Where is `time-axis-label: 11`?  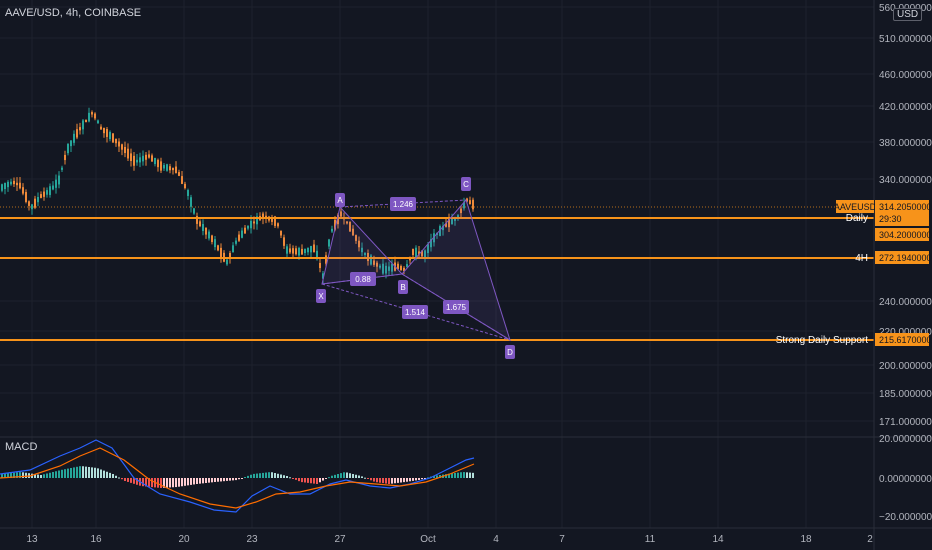 time-axis-label: 11 is located at coordinates (650, 539).